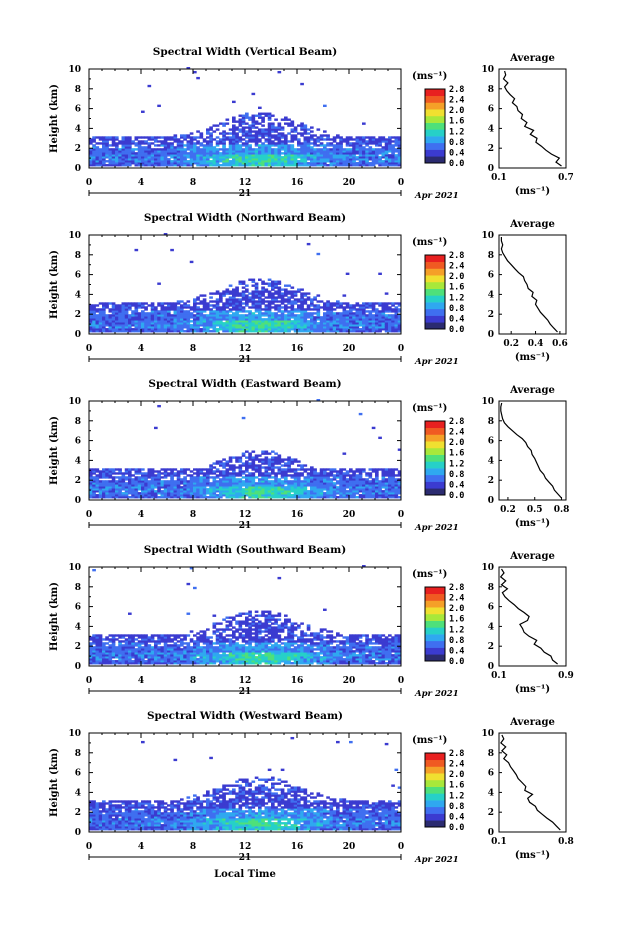  Describe the element at coordinates (435, 312) in the screenshot. I see `colorbar-swatch` at that location.